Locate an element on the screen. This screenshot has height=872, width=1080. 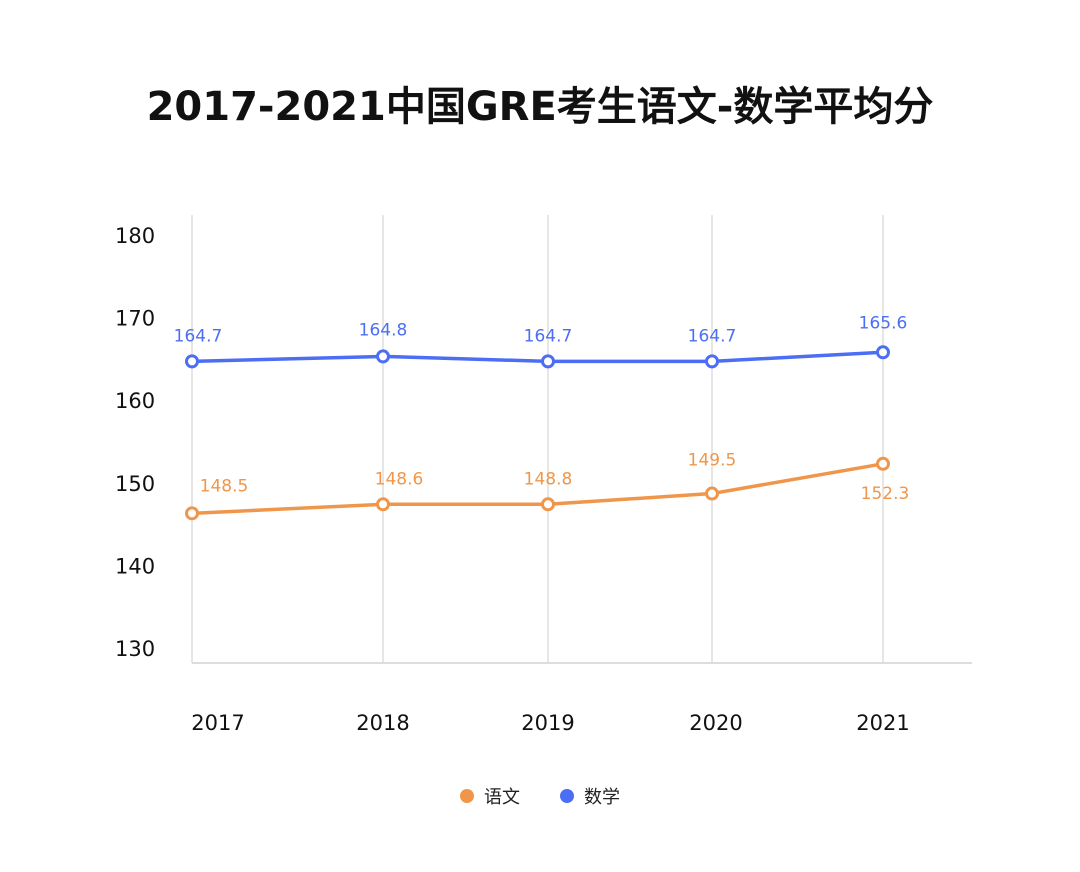
legend-item-series-0: 语文 is located at coordinates (490, 796).